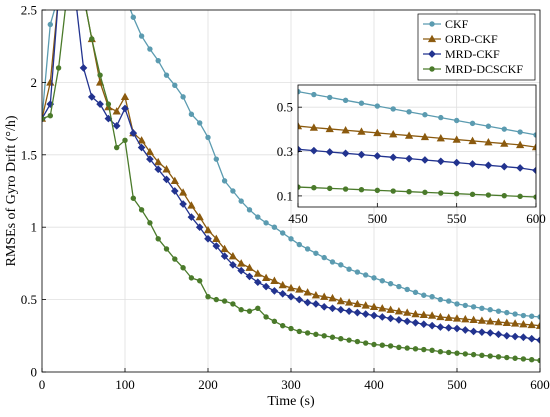 This screenshot has width=550, height=417. What do you see at coordinates (417, 192) in the screenshot?
I see `inset-series-mrd-dcsckf` at bounding box center [417, 192].